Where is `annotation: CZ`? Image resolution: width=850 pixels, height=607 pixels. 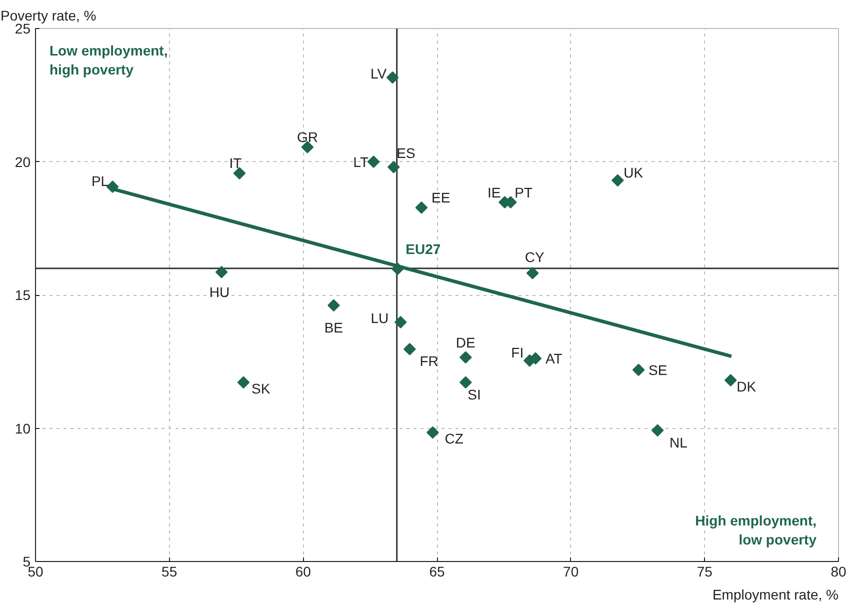
annotation: CZ is located at coordinates (454, 438).